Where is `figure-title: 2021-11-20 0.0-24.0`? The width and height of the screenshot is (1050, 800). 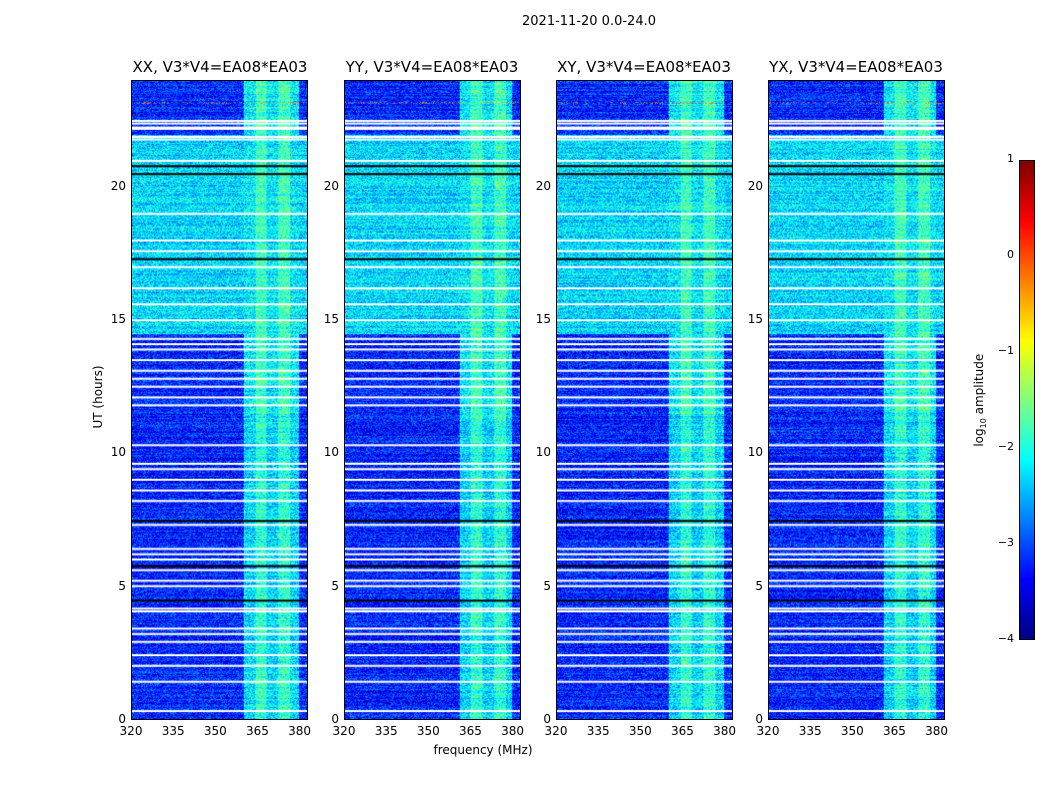 figure-title: 2021-11-20 0.0-24.0 is located at coordinates (589, 21).